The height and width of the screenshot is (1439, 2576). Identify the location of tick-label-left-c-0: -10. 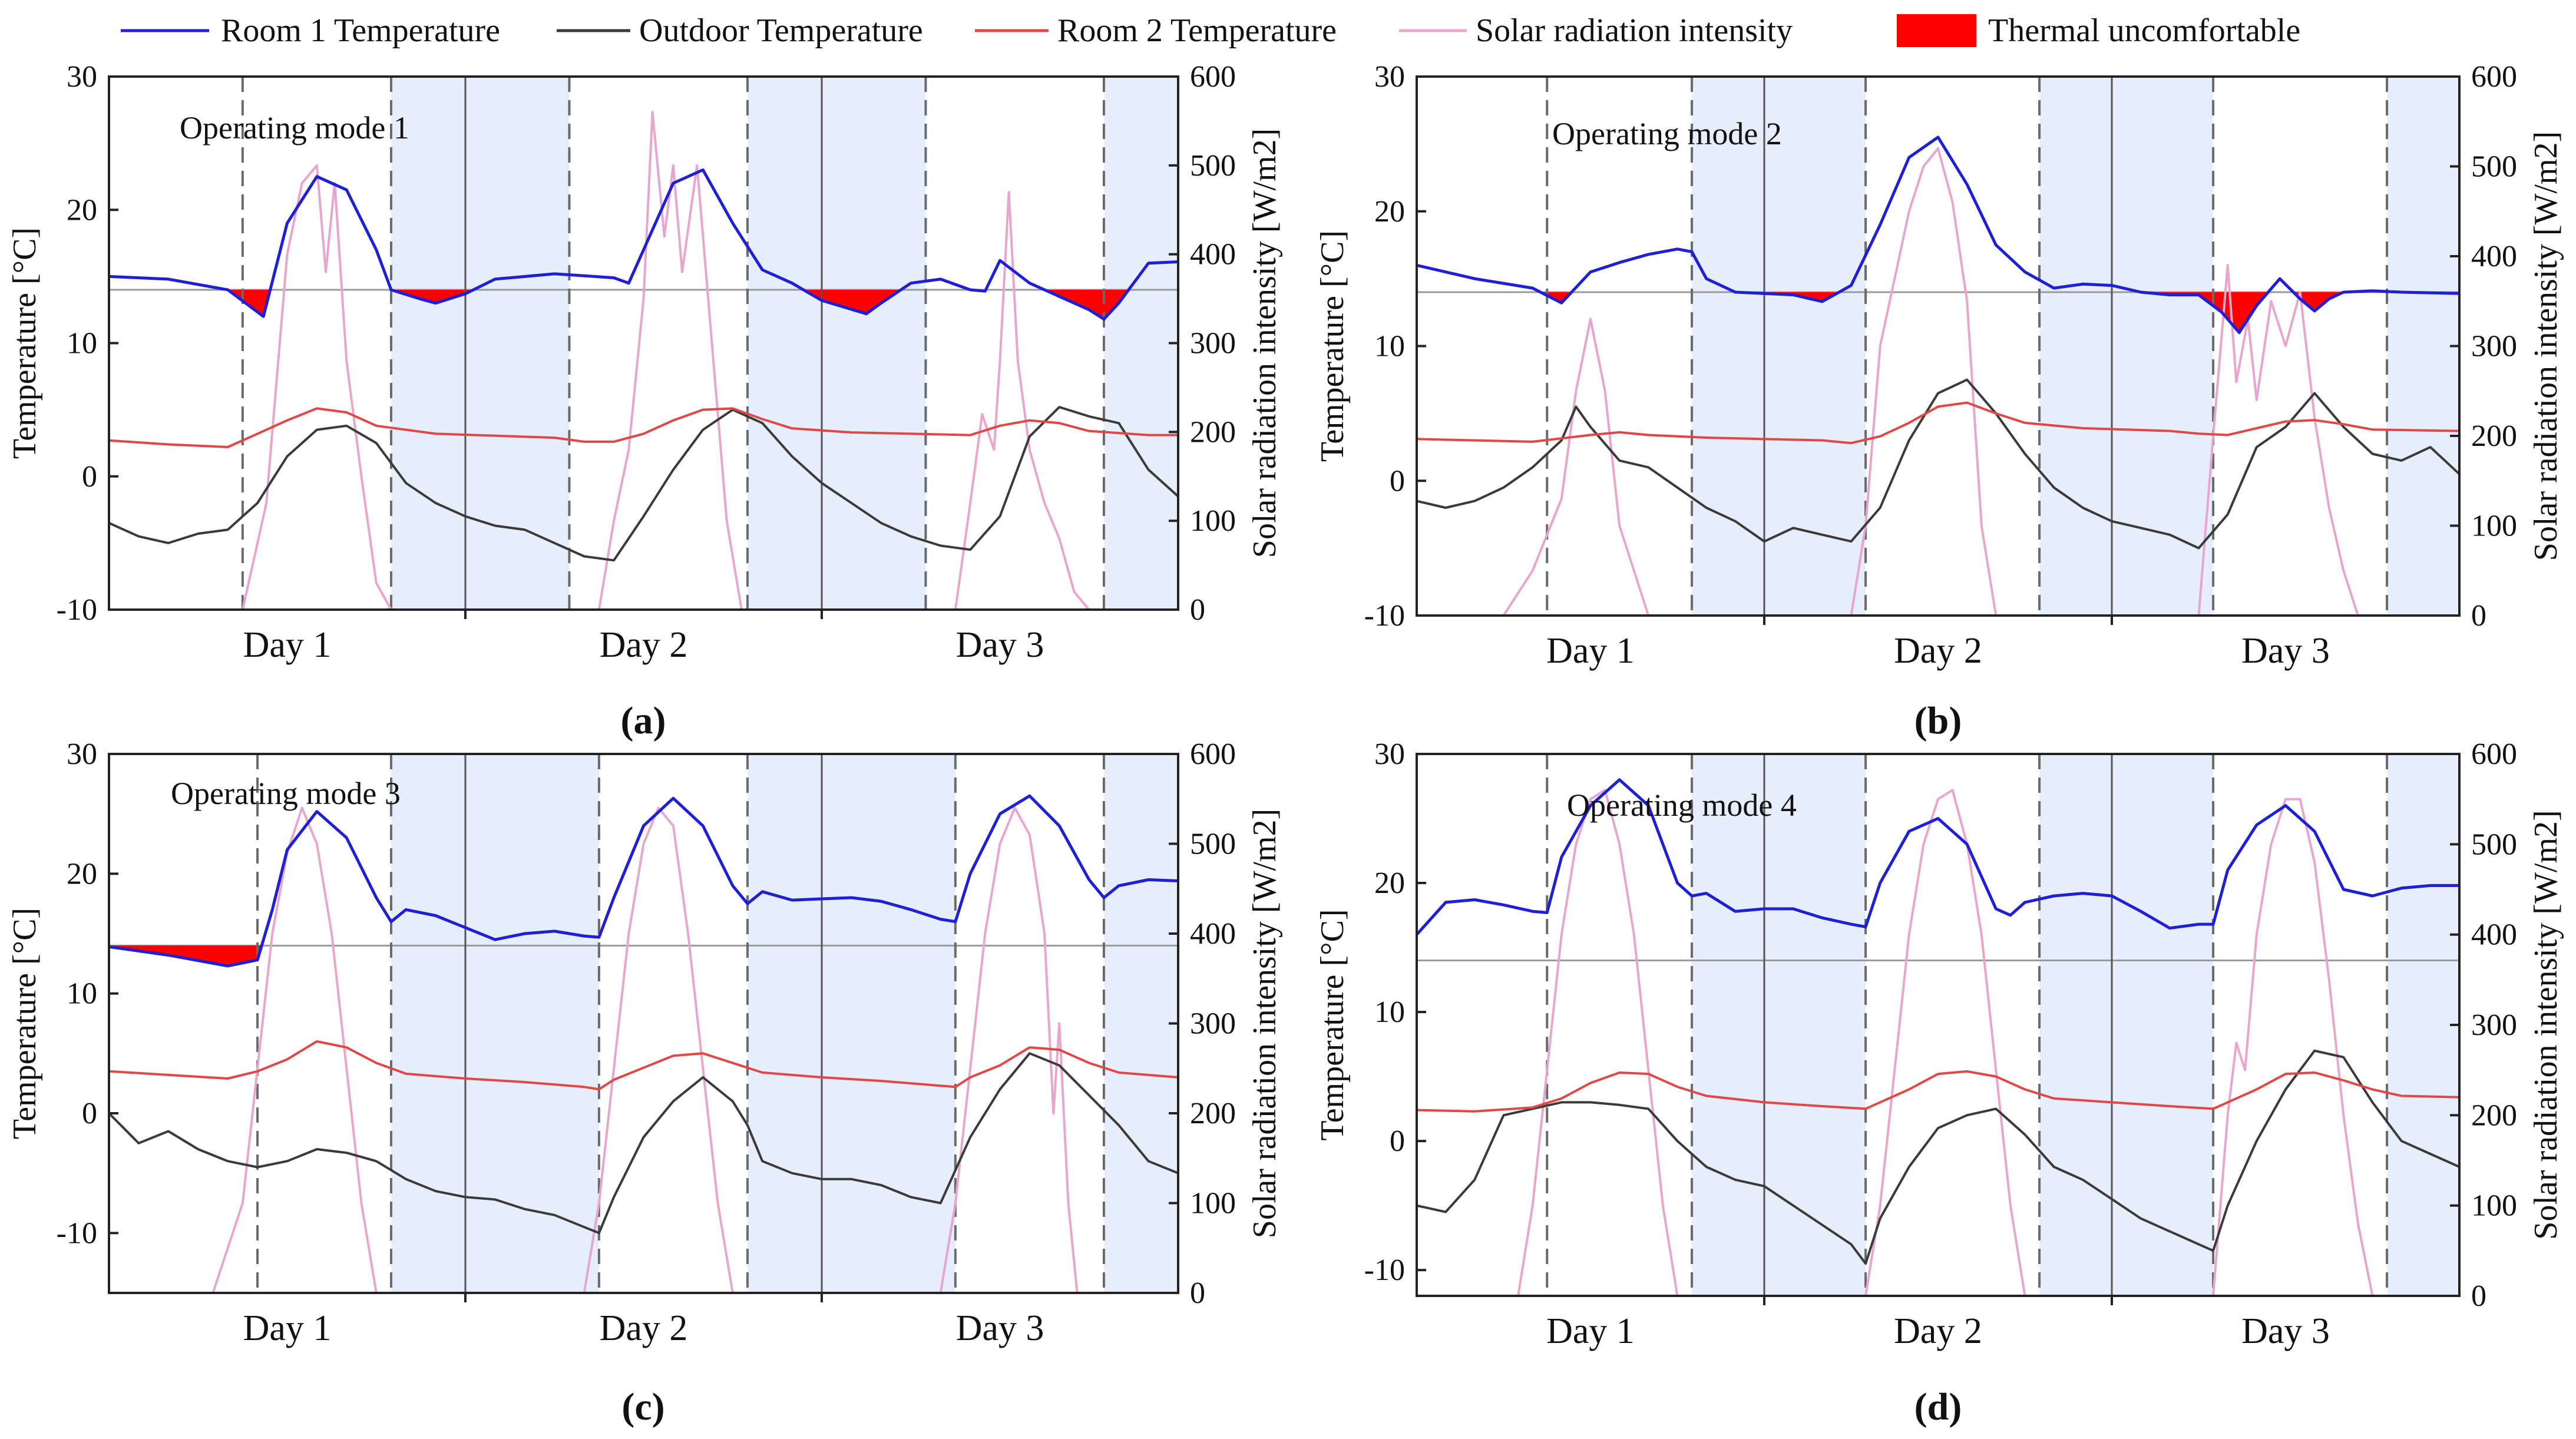
(77, 1233).